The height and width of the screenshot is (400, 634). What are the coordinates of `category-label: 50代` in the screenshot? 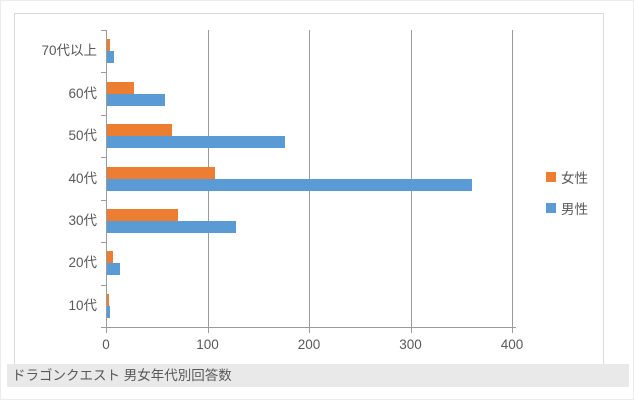 It's located at (82, 136).